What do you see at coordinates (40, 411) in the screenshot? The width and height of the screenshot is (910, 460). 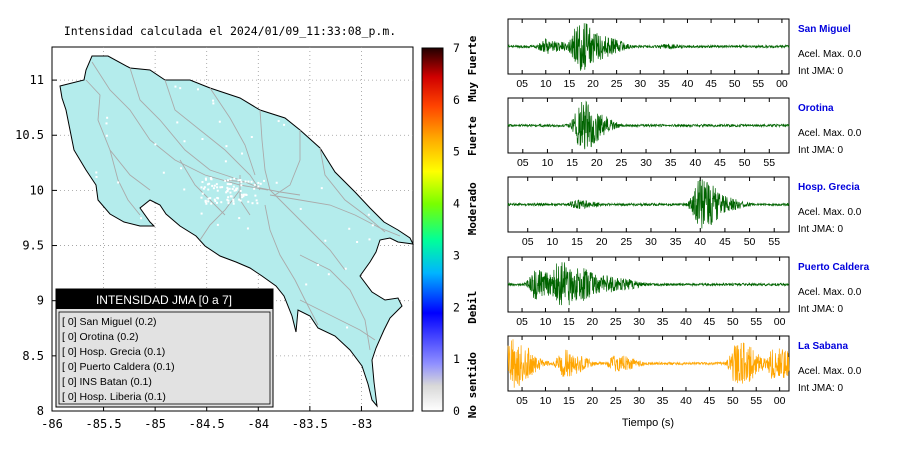 I see `map-ytick-label: 8` at bounding box center [40, 411].